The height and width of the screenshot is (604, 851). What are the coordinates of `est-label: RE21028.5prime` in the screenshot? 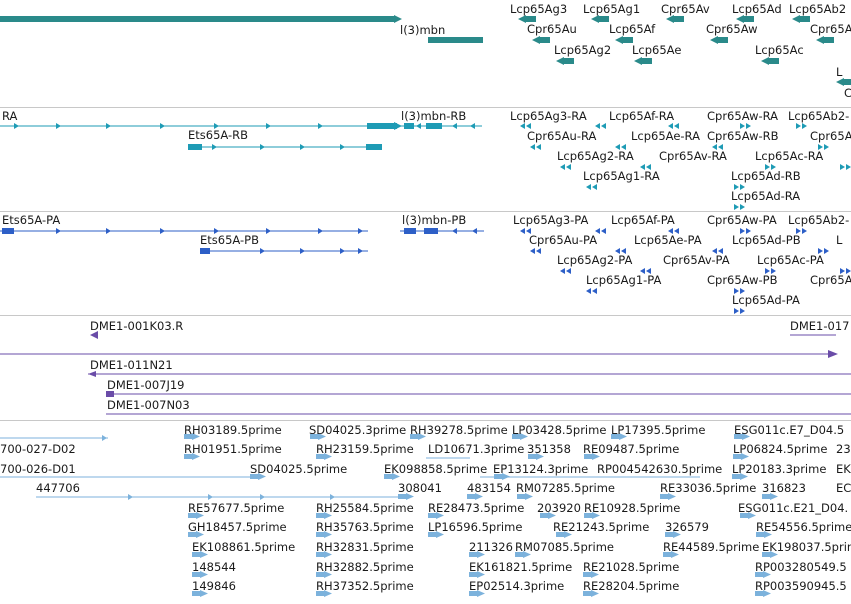 It's located at (631, 567).